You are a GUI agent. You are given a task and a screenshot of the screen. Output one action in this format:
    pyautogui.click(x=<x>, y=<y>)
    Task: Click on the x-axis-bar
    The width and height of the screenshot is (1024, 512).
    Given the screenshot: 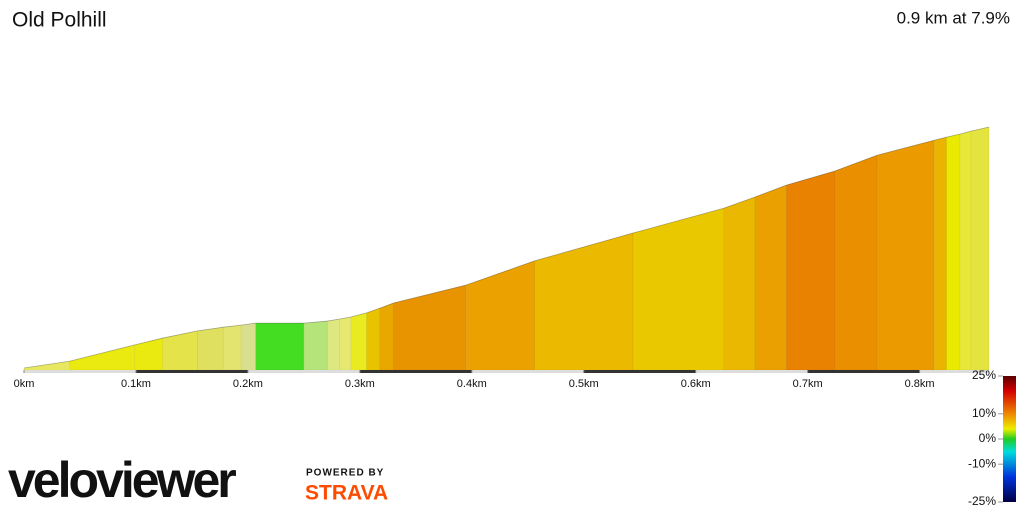 What is the action you would take?
    pyautogui.click(x=506, y=371)
    